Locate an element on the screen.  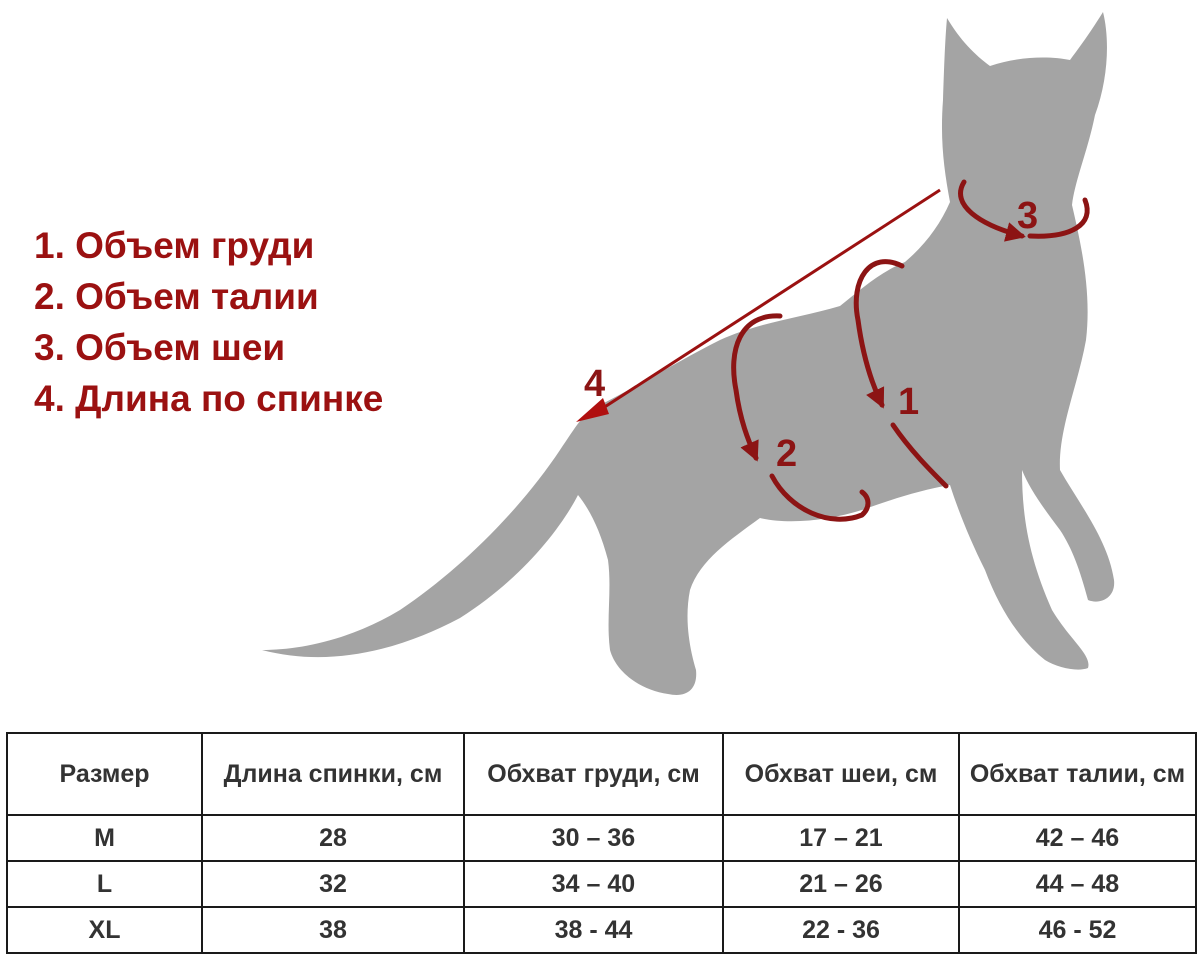
back-length-line is located at coordinates (770, 300).